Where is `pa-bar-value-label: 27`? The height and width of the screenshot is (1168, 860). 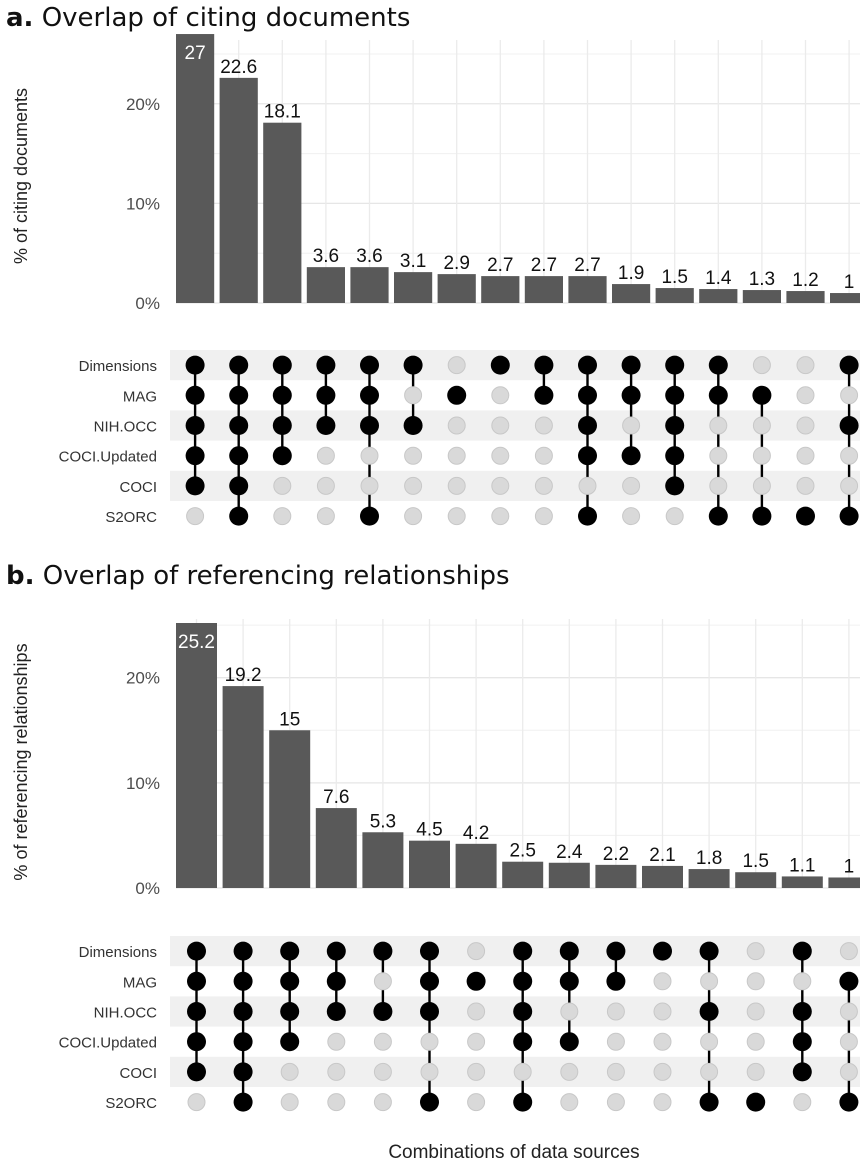 pa-bar-value-label: 27 is located at coordinates (195, 53).